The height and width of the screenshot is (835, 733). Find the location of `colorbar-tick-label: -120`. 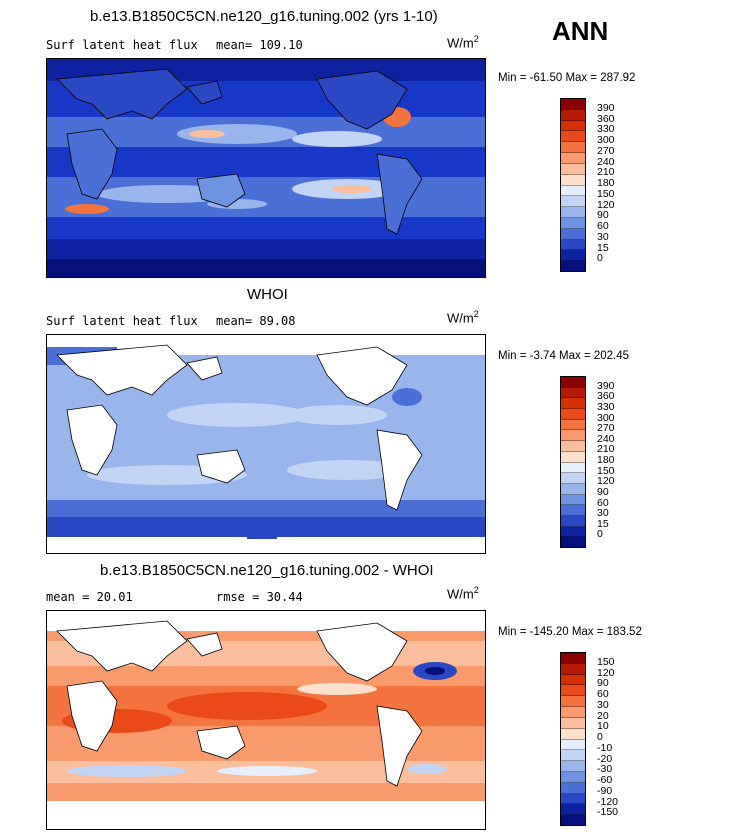

colorbar-tick-label: -120 is located at coordinates (608, 801).